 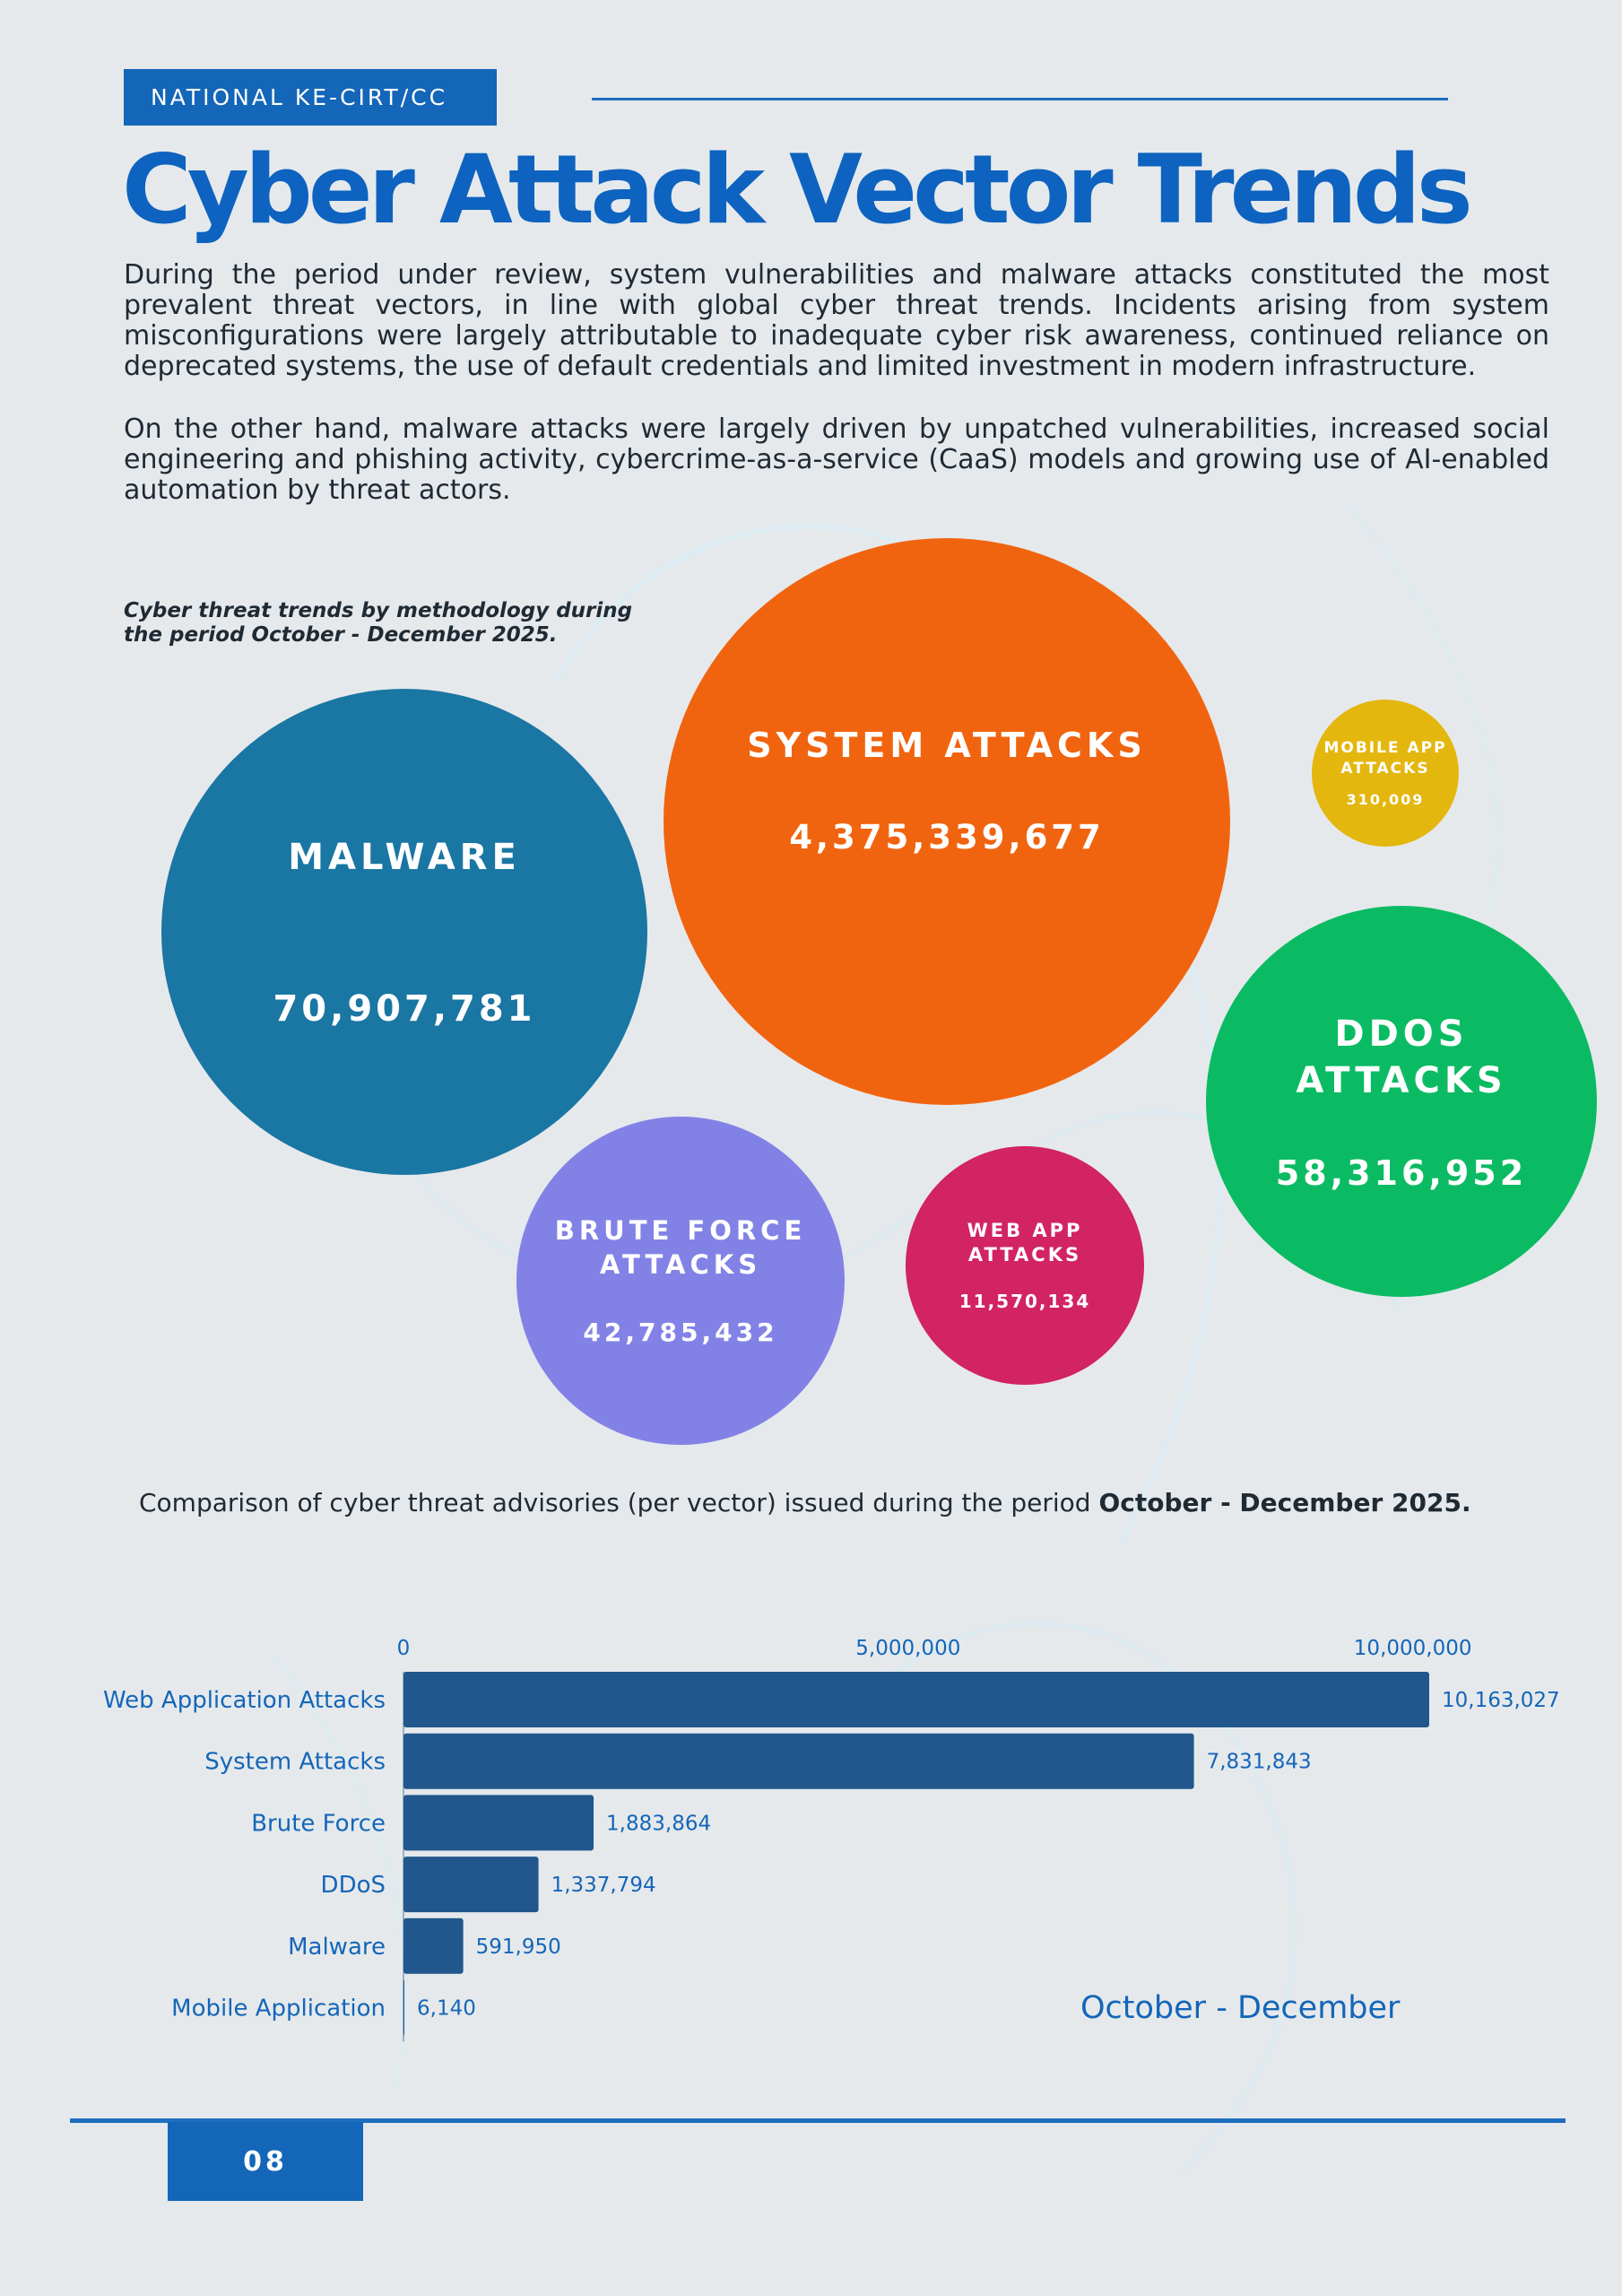 What do you see at coordinates (1401, 1172) in the screenshot?
I see `bubble-ddos-attacks-value: 58,316,952` at bounding box center [1401, 1172].